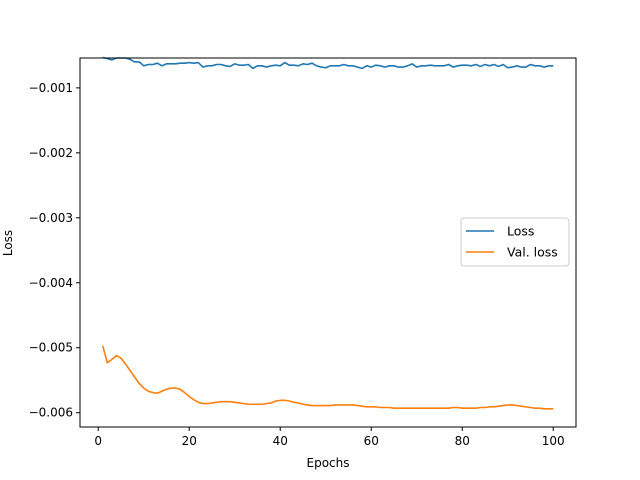 This screenshot has height=480, width=640. I want to click on x-tick-label: 60, so click(371, 441).